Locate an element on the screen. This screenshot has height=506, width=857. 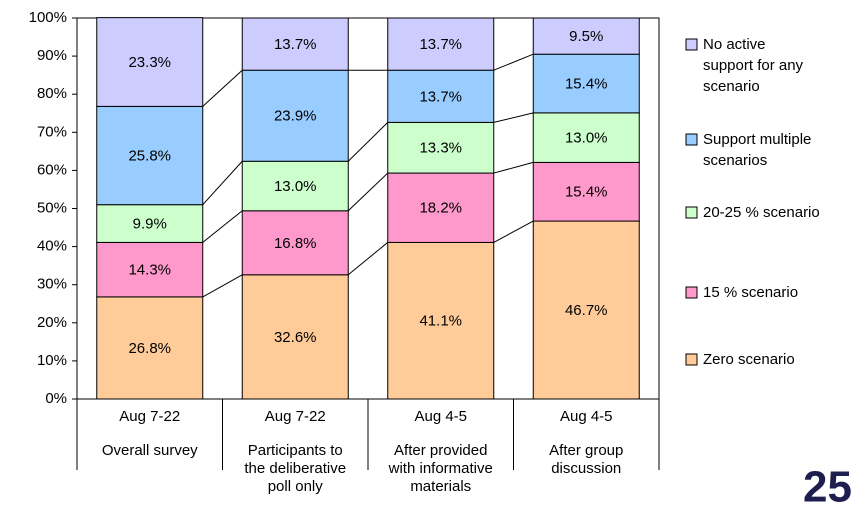
data-label: 18.2% is located at coordinates (440, 208).